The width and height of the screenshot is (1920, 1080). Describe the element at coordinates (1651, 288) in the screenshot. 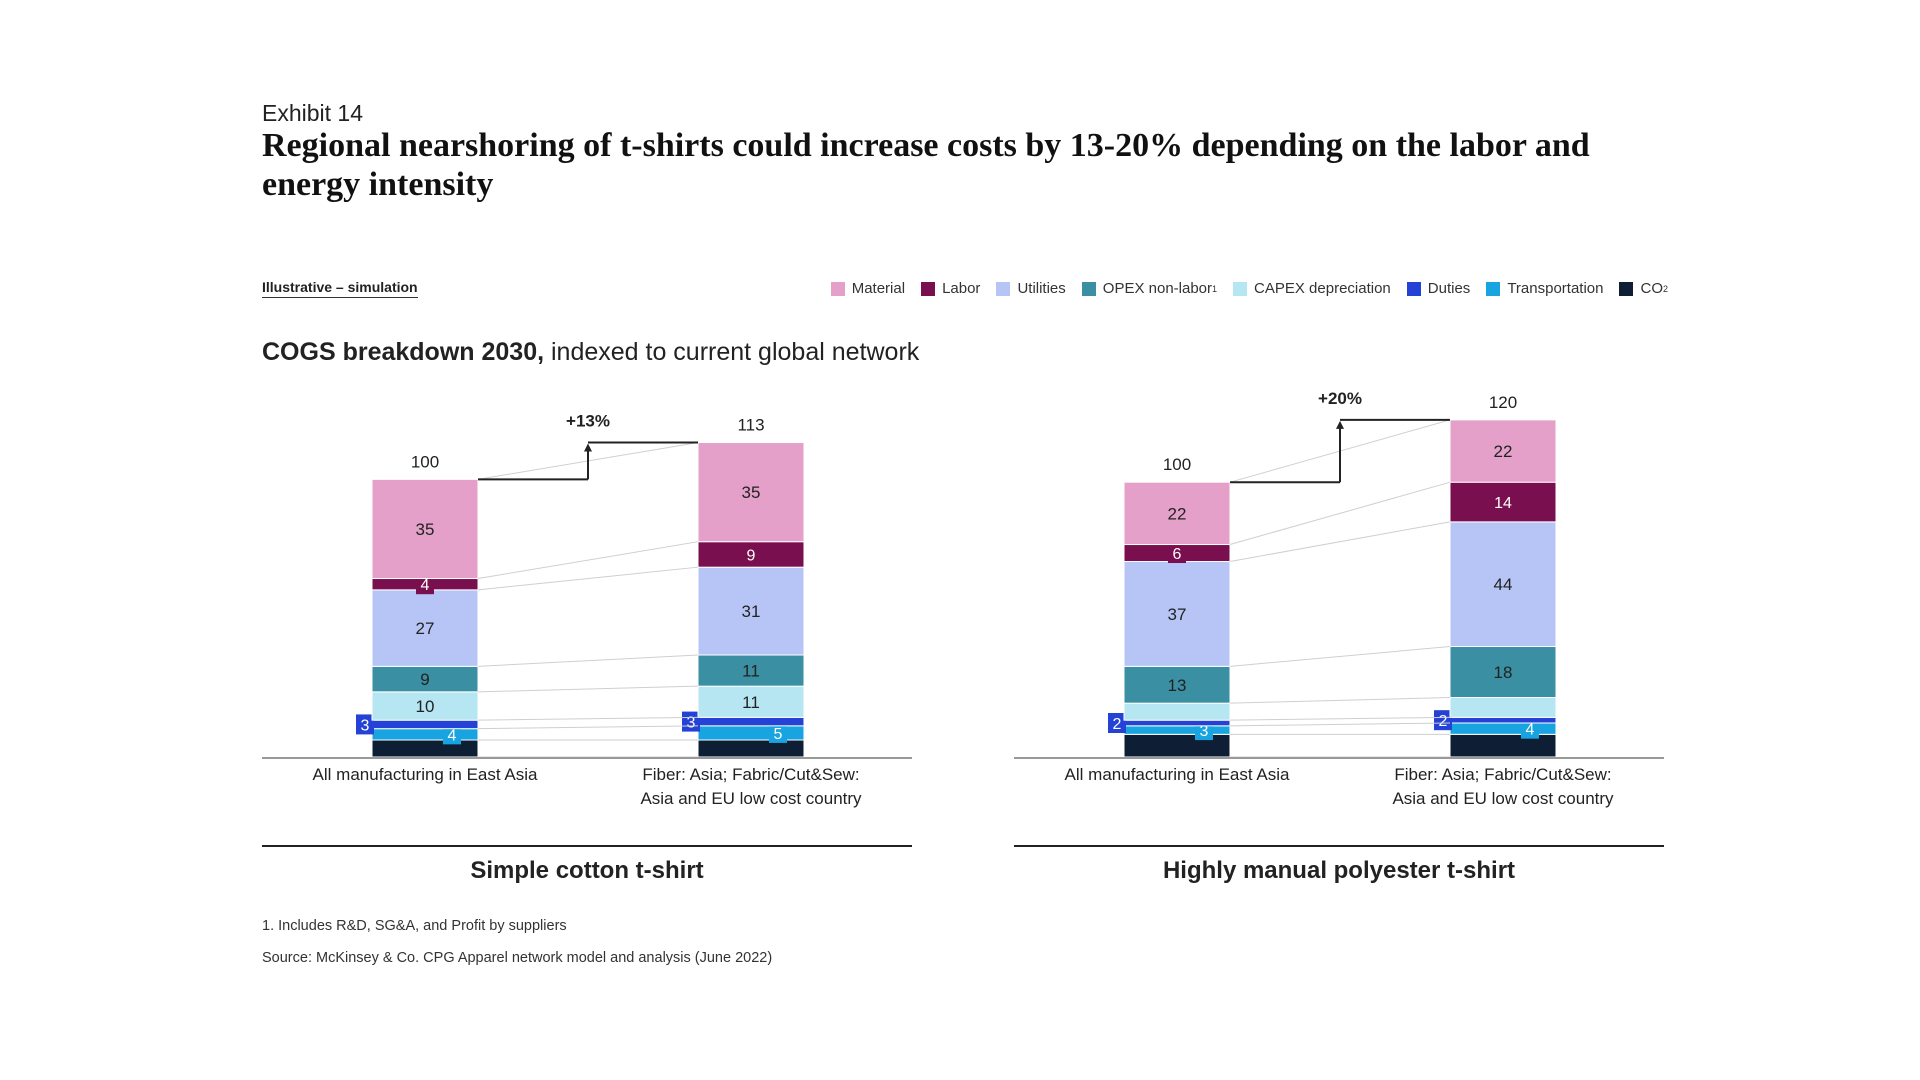

I see `legend-label: CO` at that location.